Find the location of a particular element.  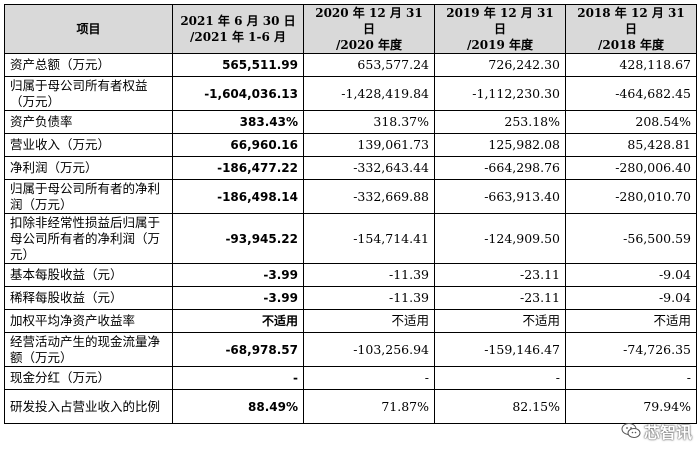

cell-2021h1: - is located at coordinates (238, 378).